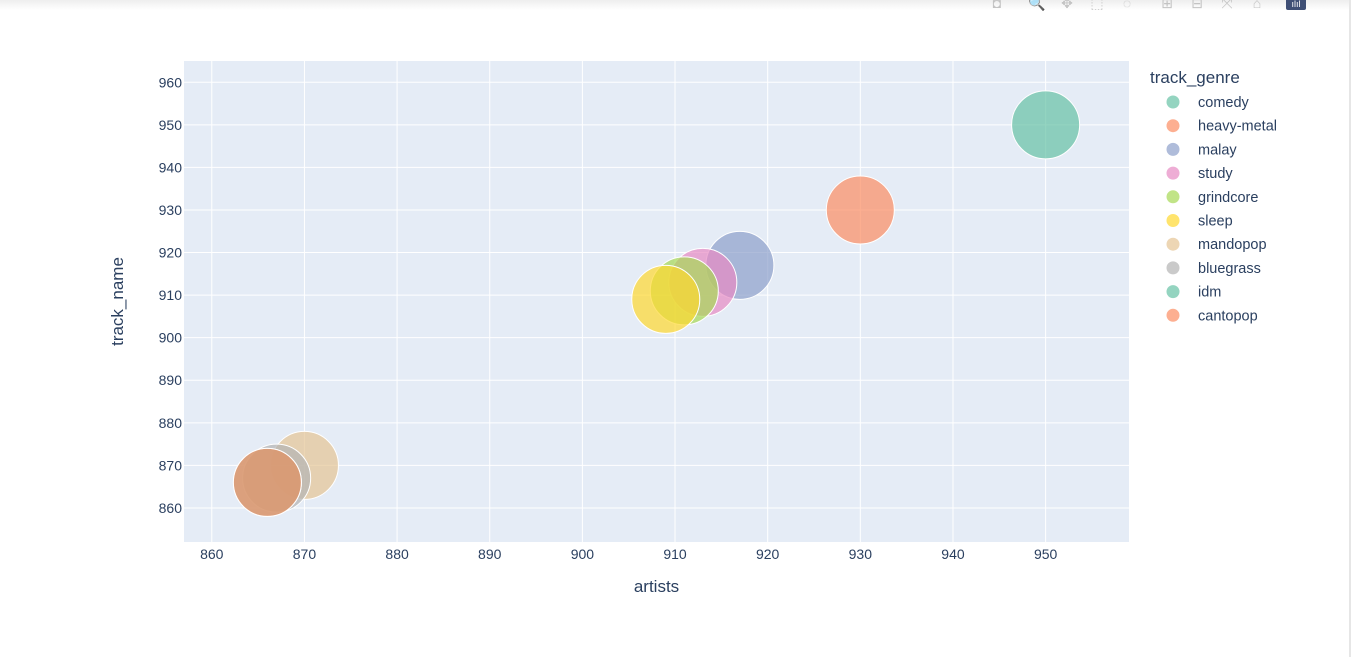  I want to click on legend-item-bluegrass: bluegrass, so click(1213, 269).